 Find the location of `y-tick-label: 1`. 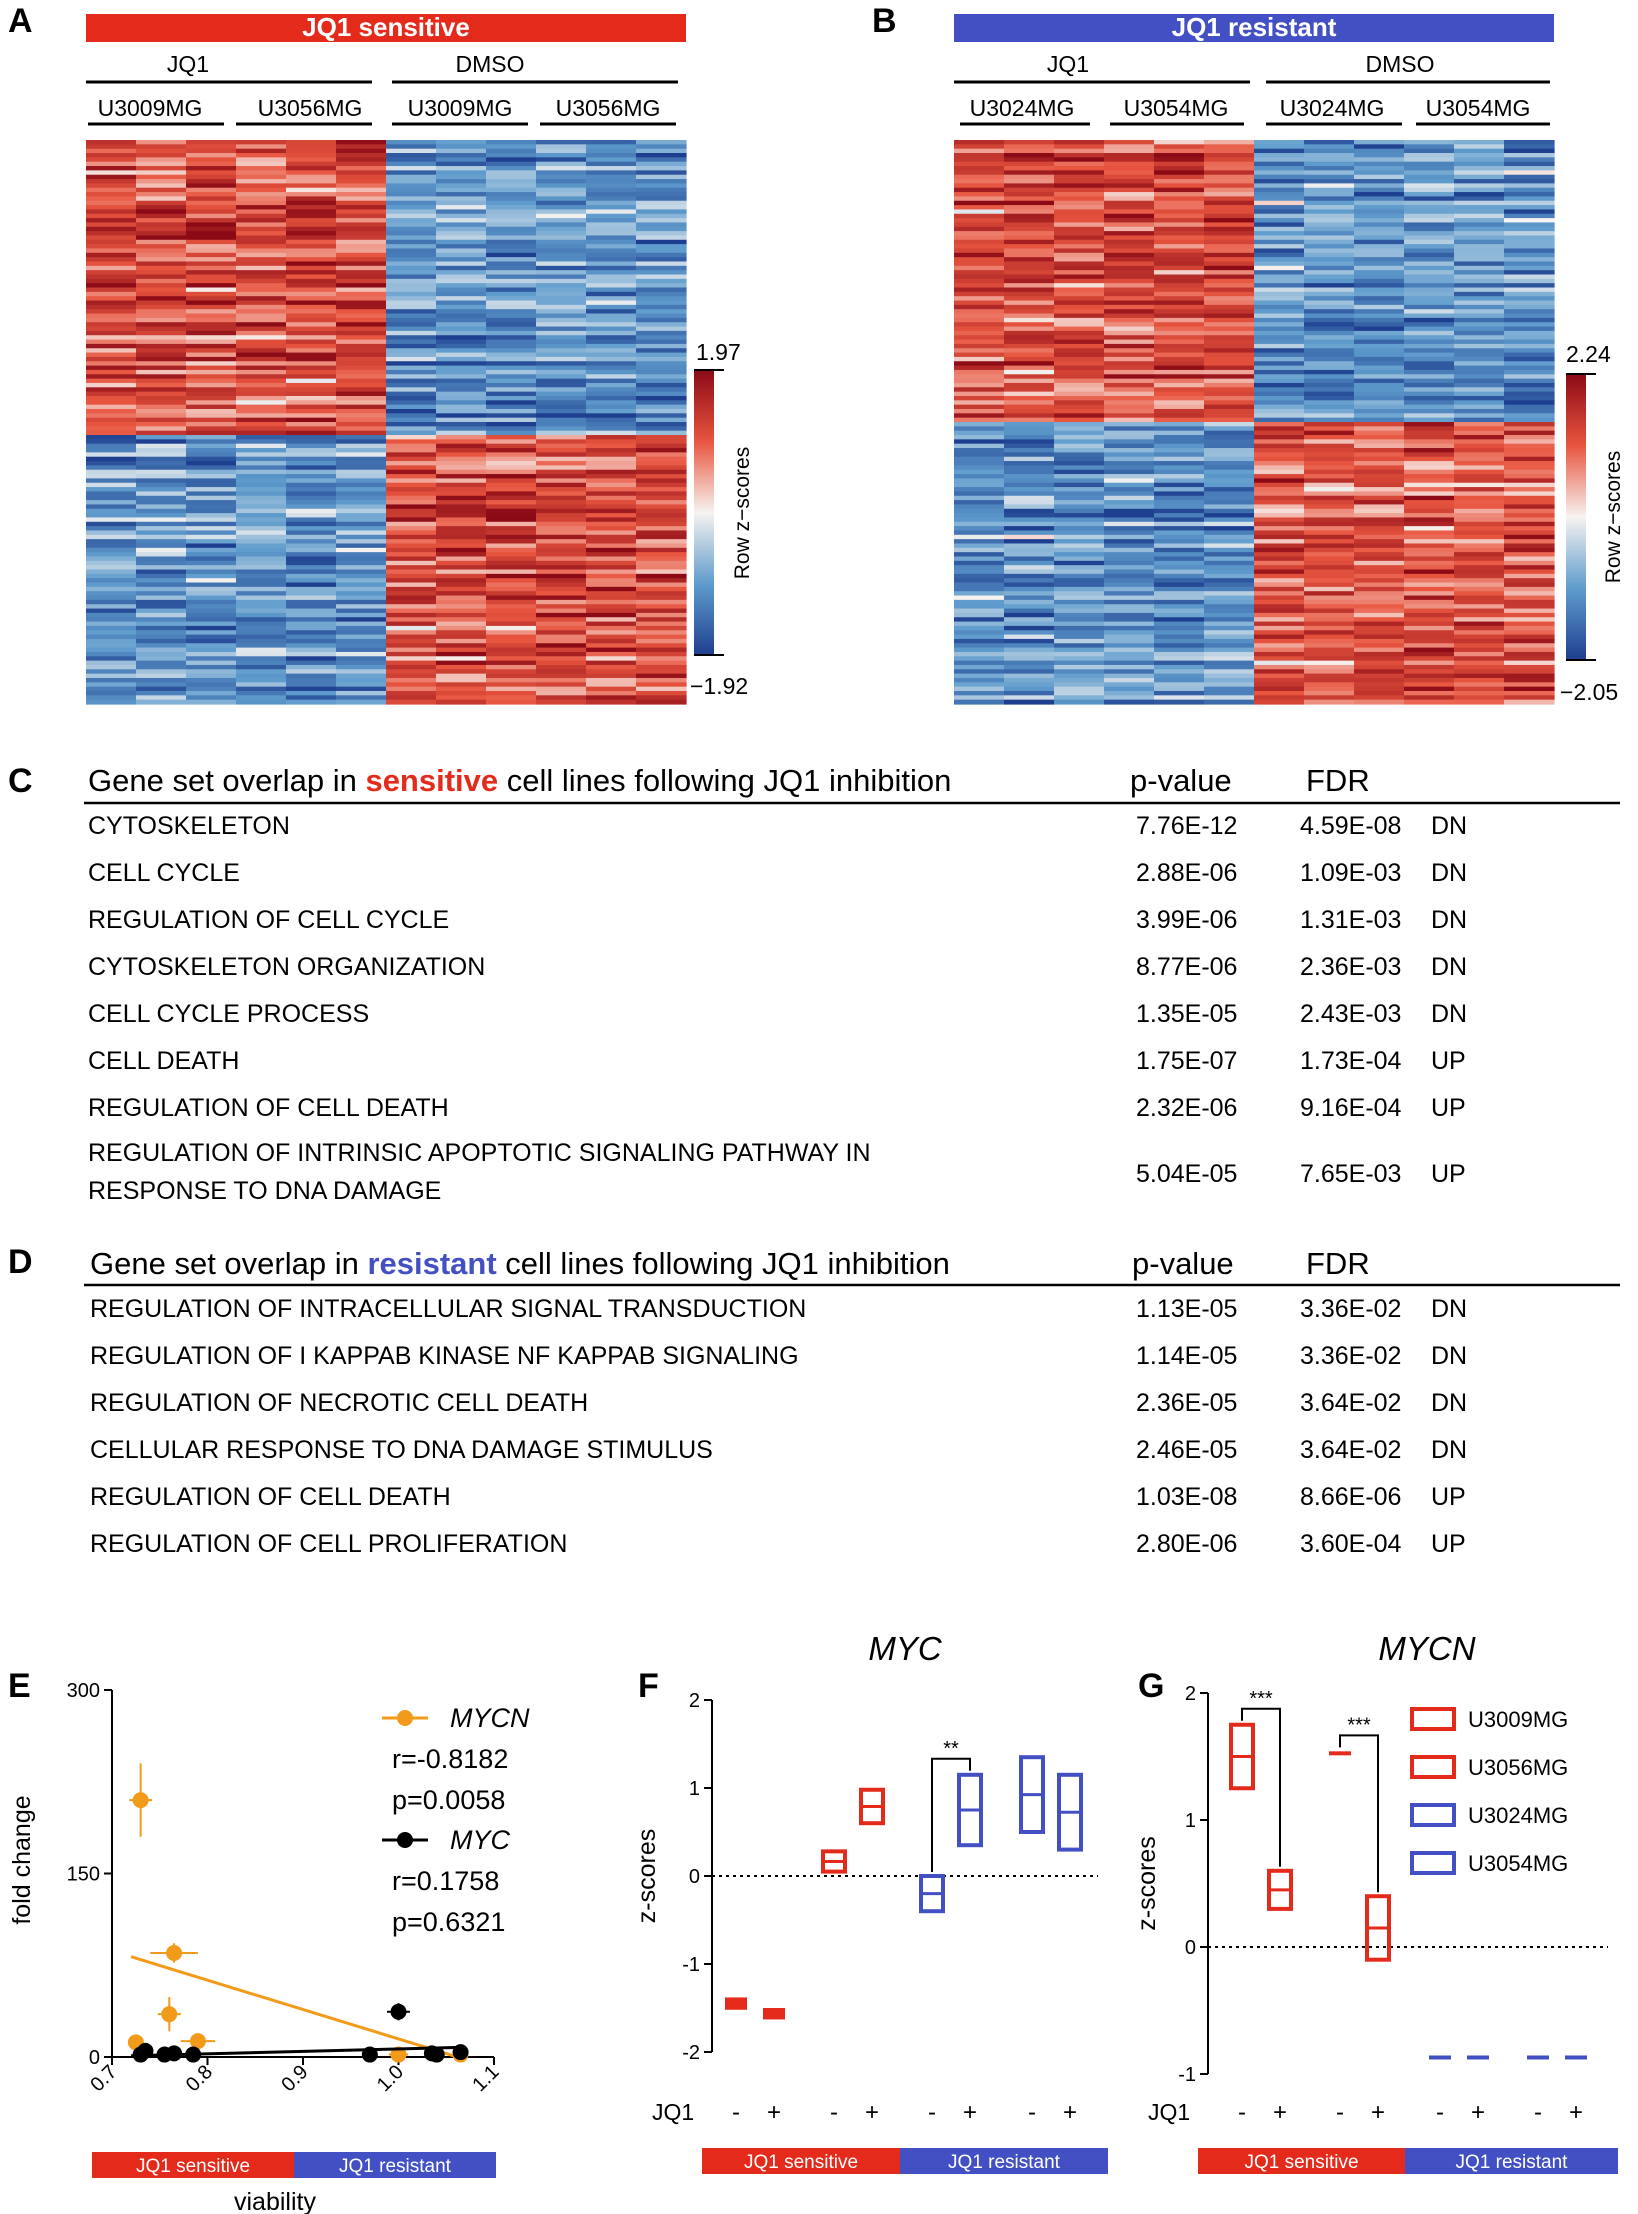

y-tick-label: 1 is located at coordinates (1190, 1821).